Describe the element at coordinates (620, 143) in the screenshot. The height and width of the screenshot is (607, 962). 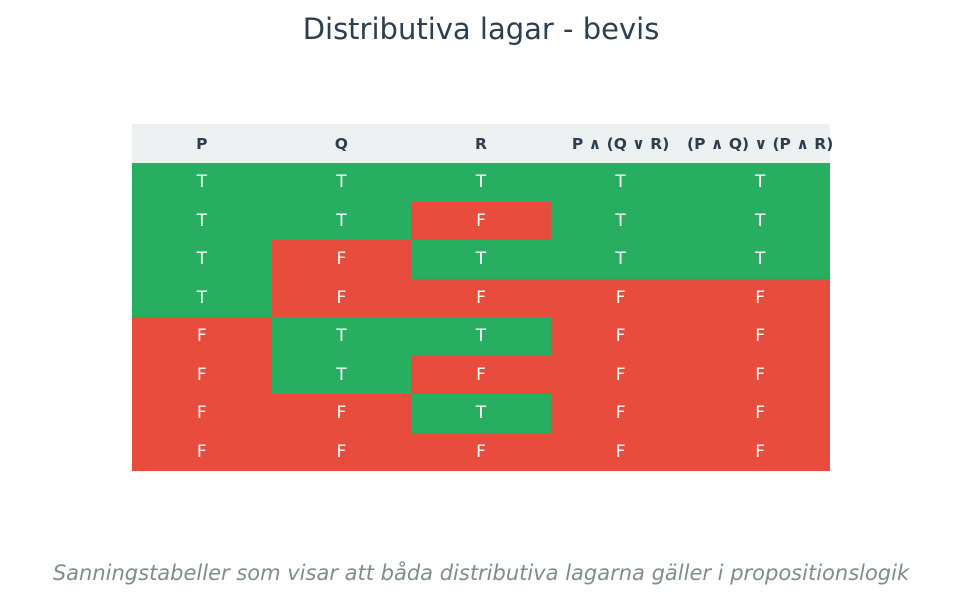
I see `header-cell-lhs: P ∧ (Q ∨ R)` at that location.